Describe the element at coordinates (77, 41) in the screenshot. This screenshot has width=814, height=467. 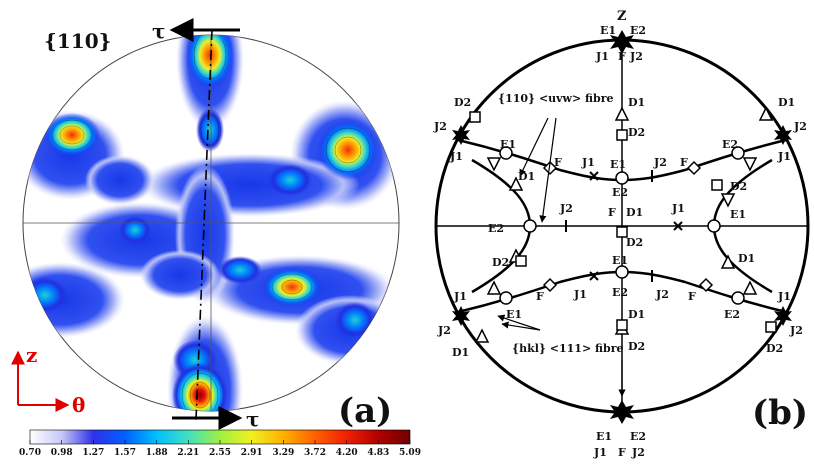
I see `plane-label: {110}` at that location.